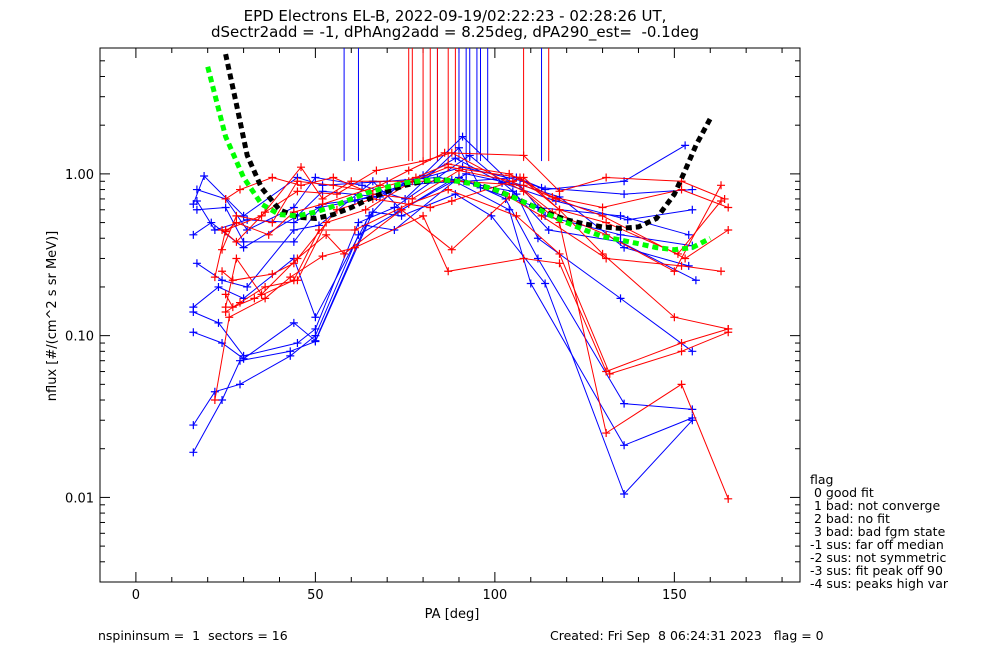 The image size is (1000, 650). What do you see at coordinates (494, 595) in the screenshot?
I see `x-tick-label: 100` at bounding box center [494, 595].